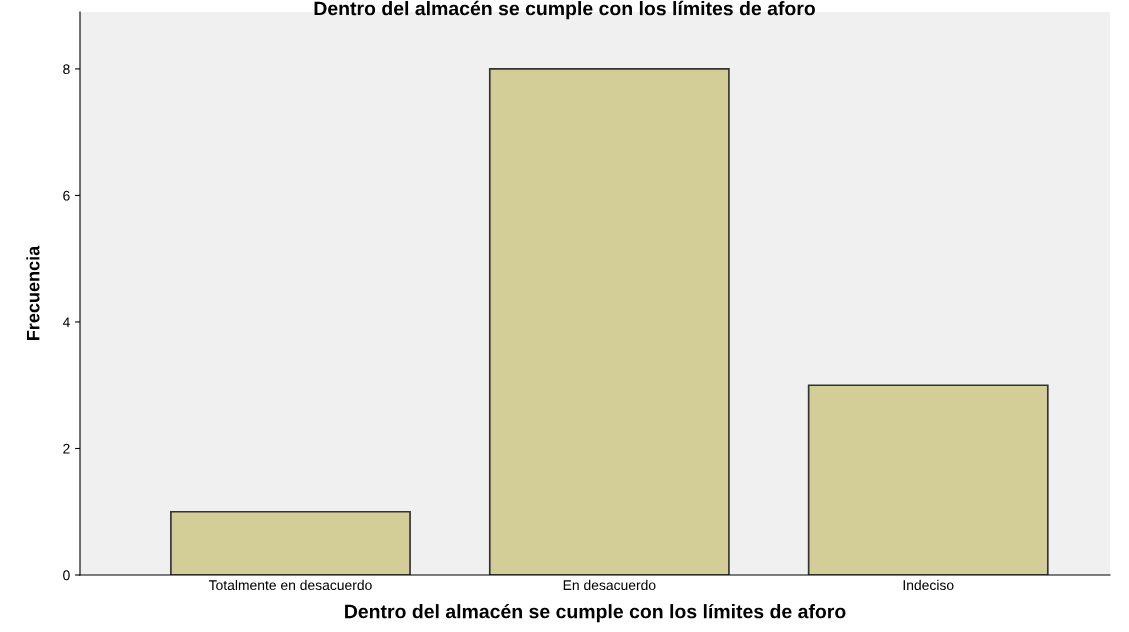 This screenshot has width=1129, height=632. I want to click on y-tick-label: 6, so click(66, 195).